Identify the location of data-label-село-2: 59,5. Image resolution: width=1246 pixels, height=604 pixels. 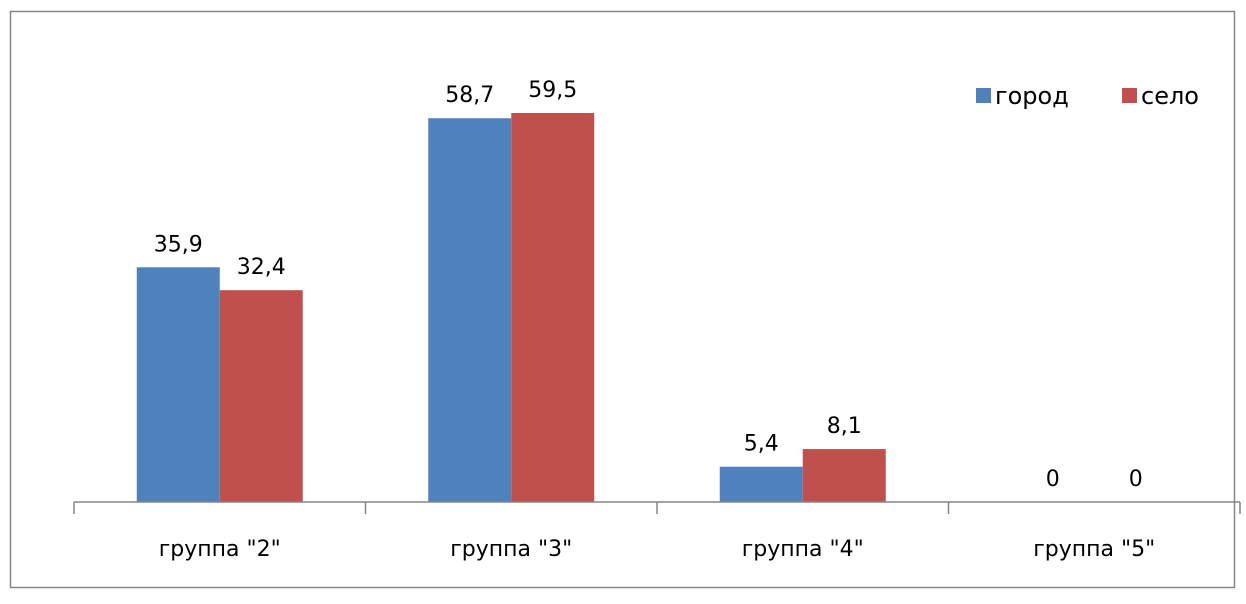
(552, 90).